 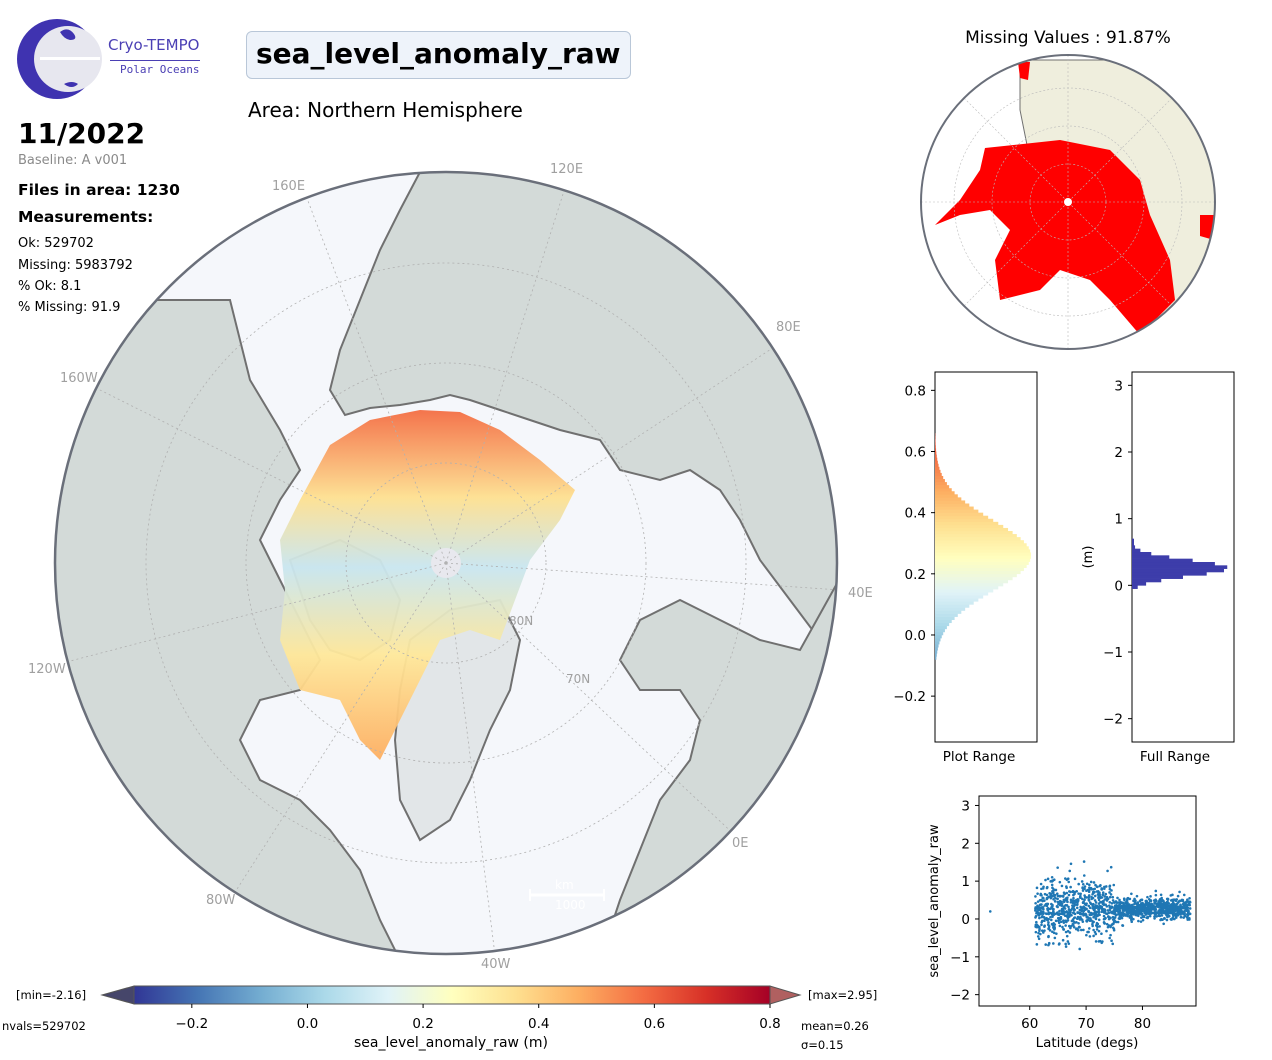 What do you see at coordinates (50, 286) in the screenshot?
I see `stat-percent-ok: % Ok: 8.1` at bounding box center [50, 286].